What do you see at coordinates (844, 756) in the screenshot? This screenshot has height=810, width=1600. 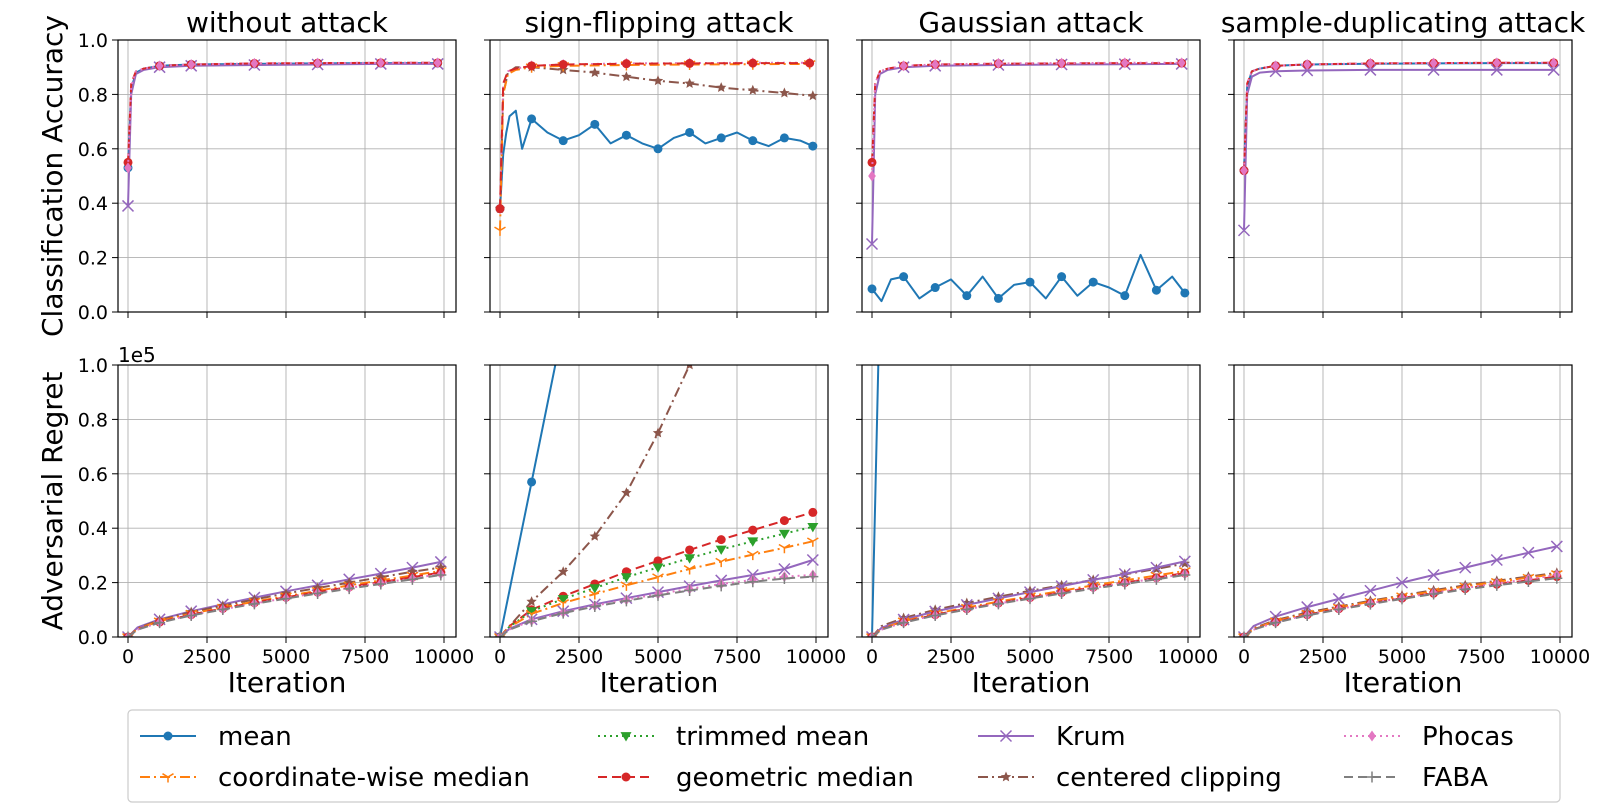 I see `legend-frame` at bounding box center [844, 756].